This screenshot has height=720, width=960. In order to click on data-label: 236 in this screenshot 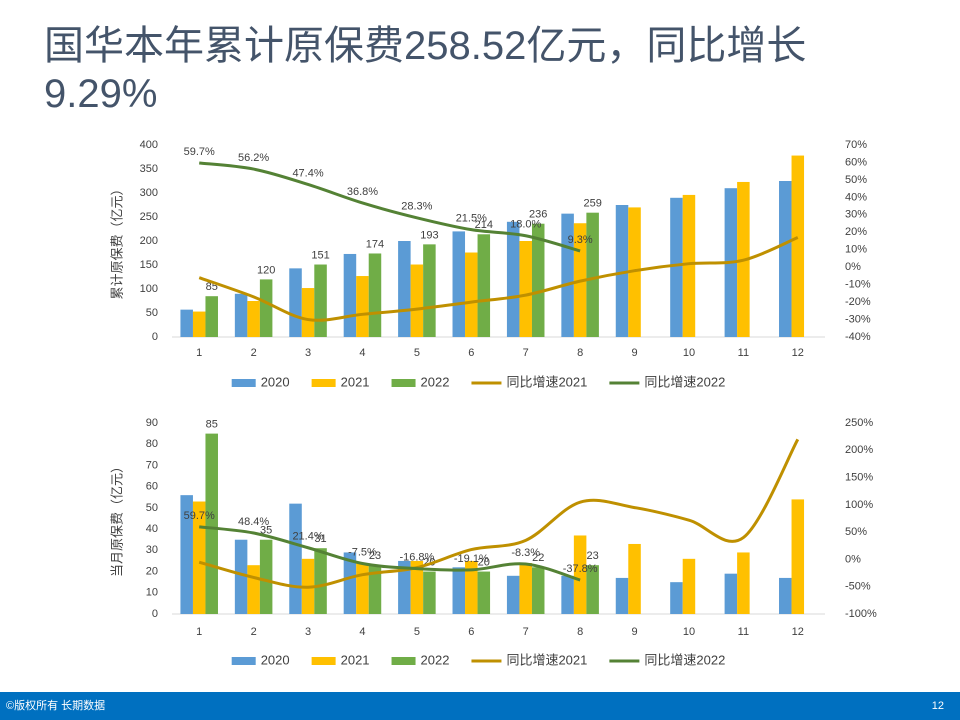, I will do `click(538, 215)`.